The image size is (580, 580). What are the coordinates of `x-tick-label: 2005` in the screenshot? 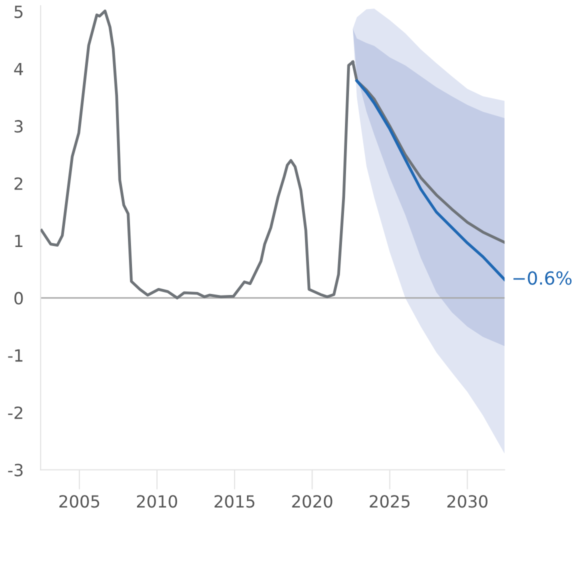 It's located at (79, 501).